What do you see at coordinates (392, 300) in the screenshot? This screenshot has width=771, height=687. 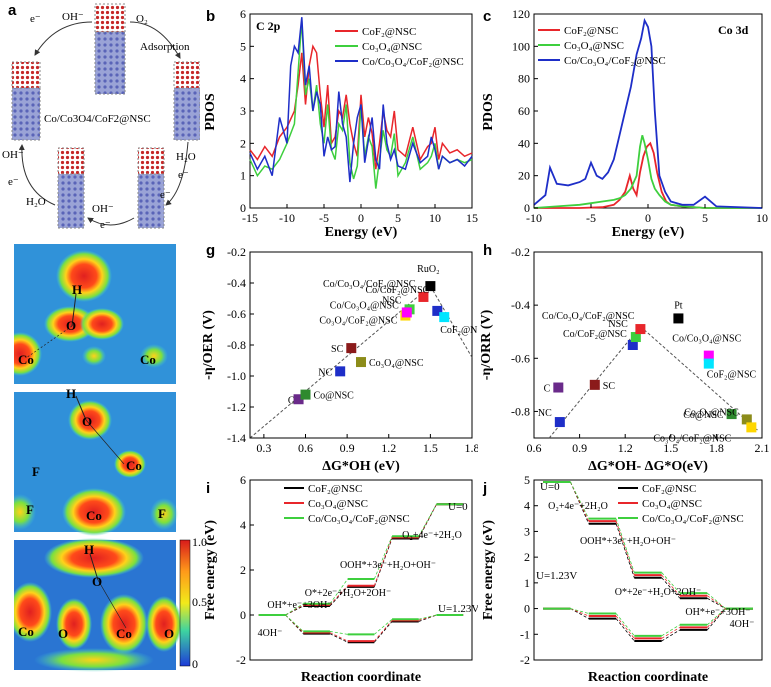 I see `g-point-label-6: NSC` at bounding box center [392, 300].